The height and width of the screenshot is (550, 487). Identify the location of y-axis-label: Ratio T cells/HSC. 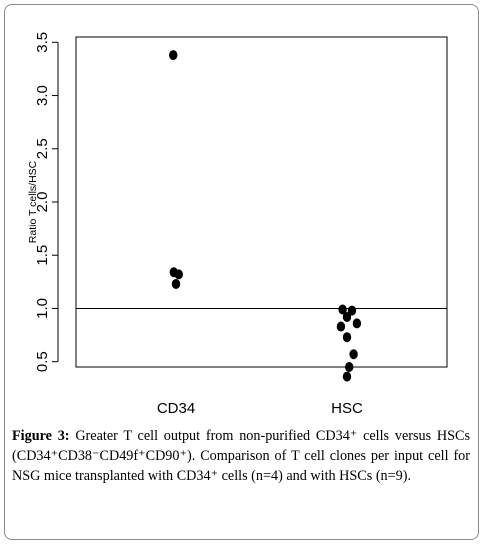
(33, 201).